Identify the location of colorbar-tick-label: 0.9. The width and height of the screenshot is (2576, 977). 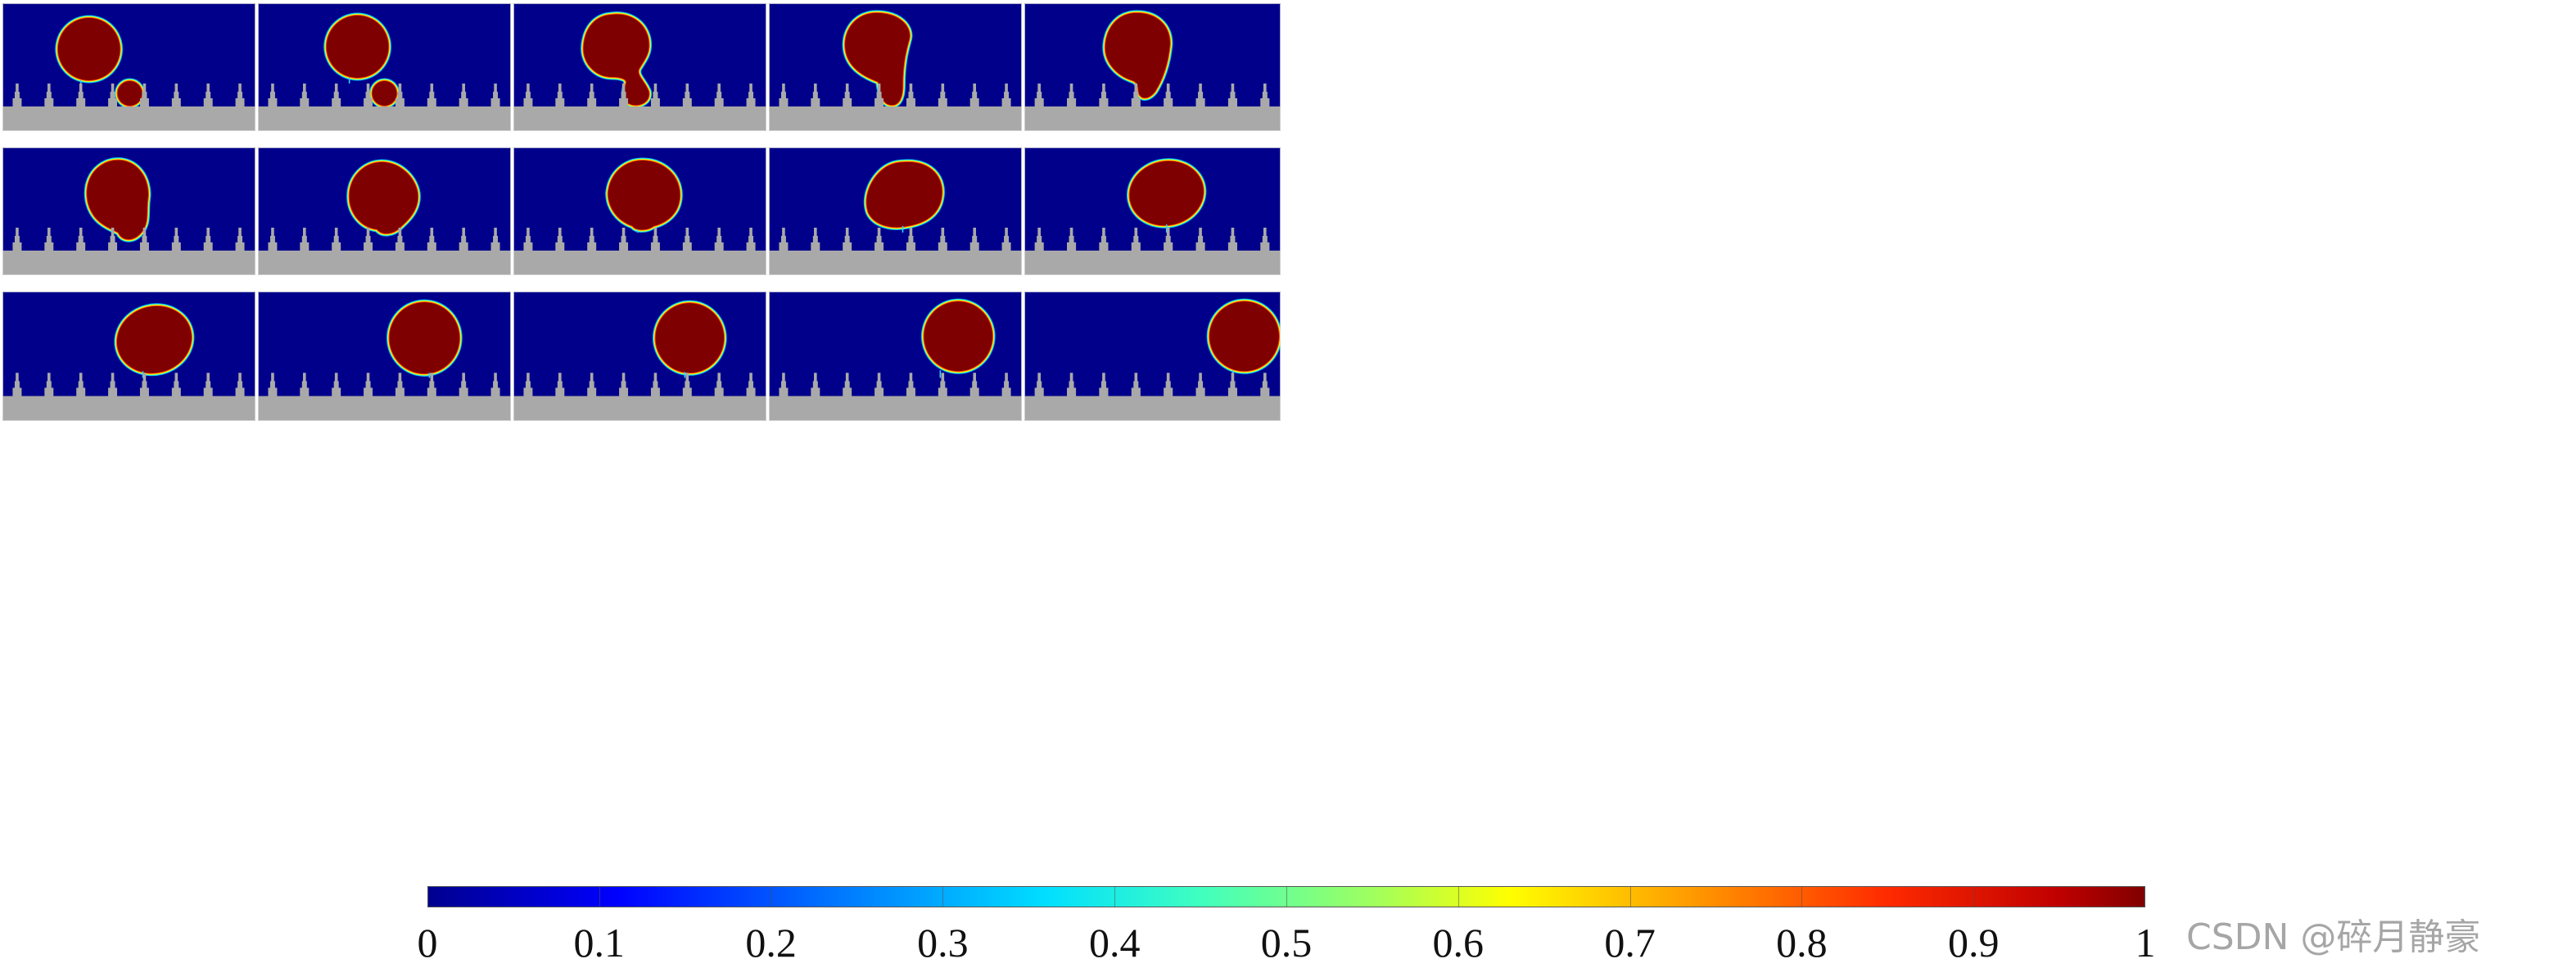
(1973, 943).